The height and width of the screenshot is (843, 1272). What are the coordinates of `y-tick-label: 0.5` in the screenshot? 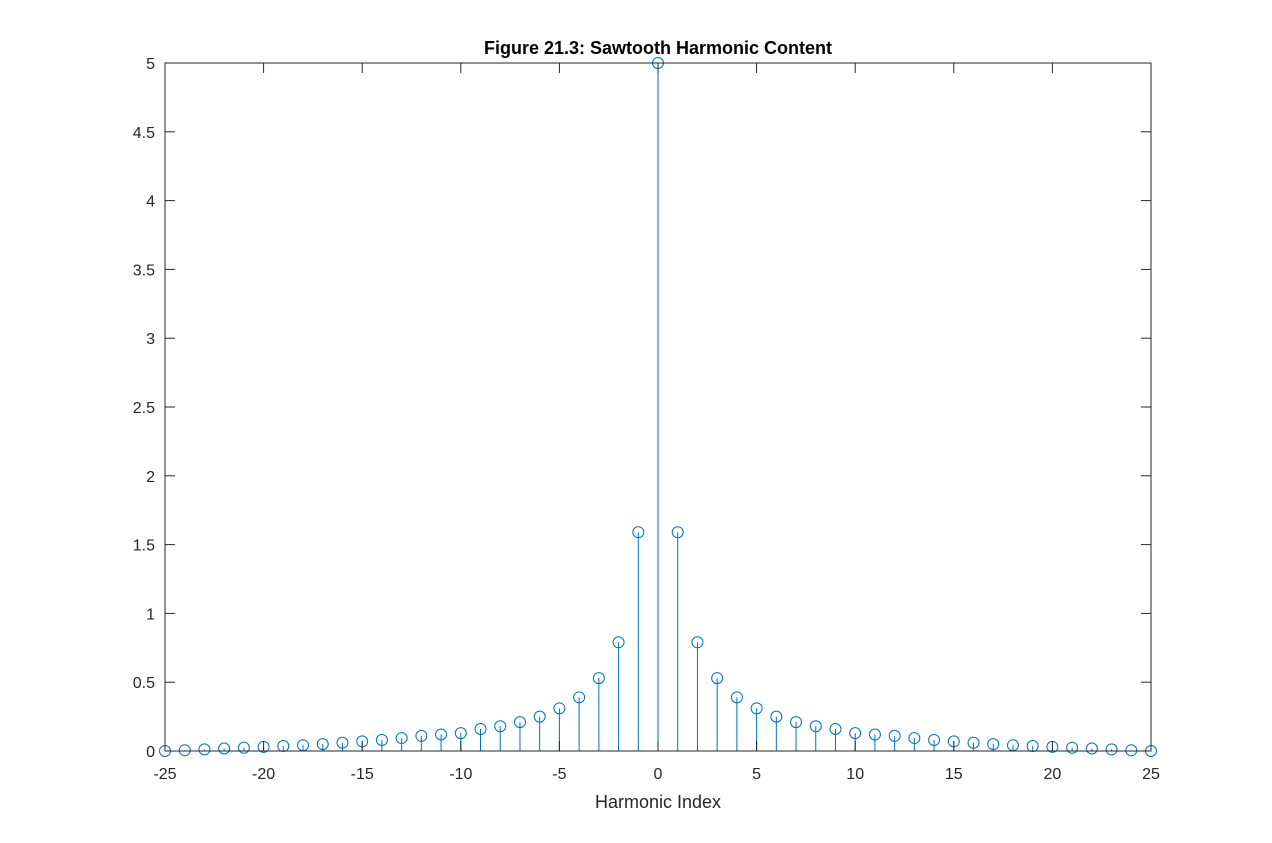 It's located at (144, 683).